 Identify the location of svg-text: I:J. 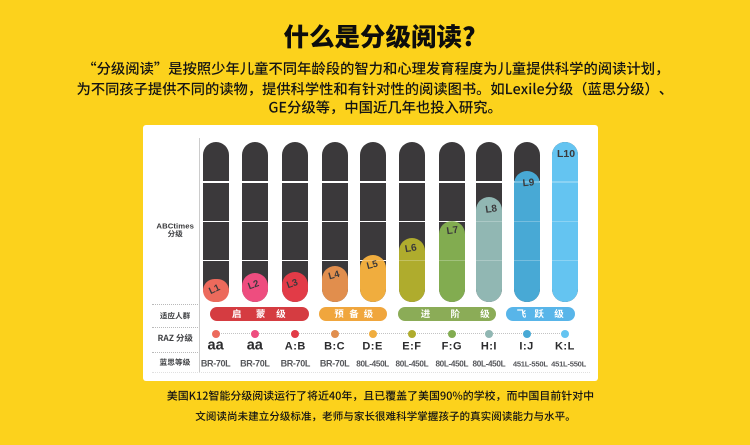
(526, 346).